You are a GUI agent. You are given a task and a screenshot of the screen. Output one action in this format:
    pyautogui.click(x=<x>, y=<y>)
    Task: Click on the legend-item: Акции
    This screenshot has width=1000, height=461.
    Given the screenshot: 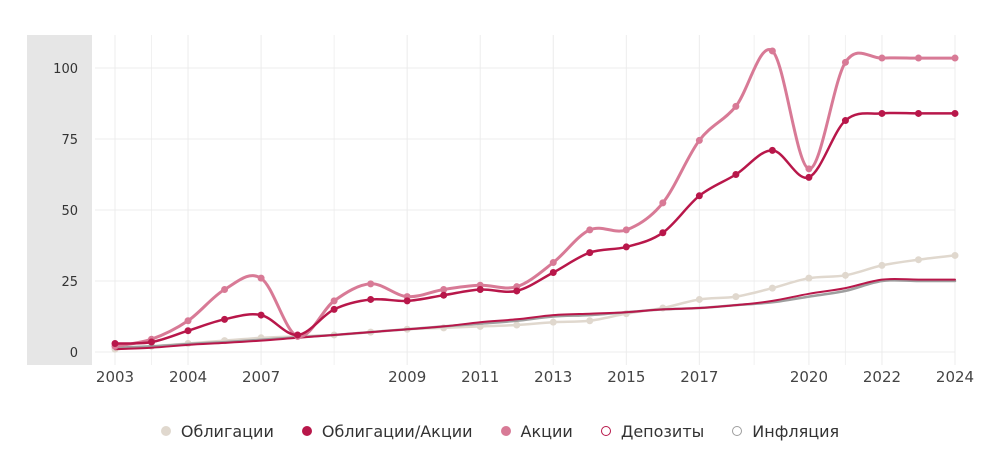 What is the action you would take?
    pyautogui.click(x=536, y=431)
    